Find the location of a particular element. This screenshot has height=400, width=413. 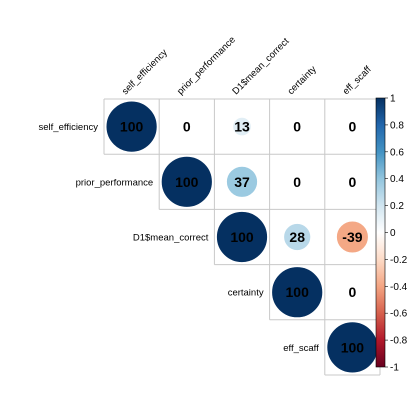

corr-circle-self_efficiency-D1$mean_correct is located at coordinates (242, 127).